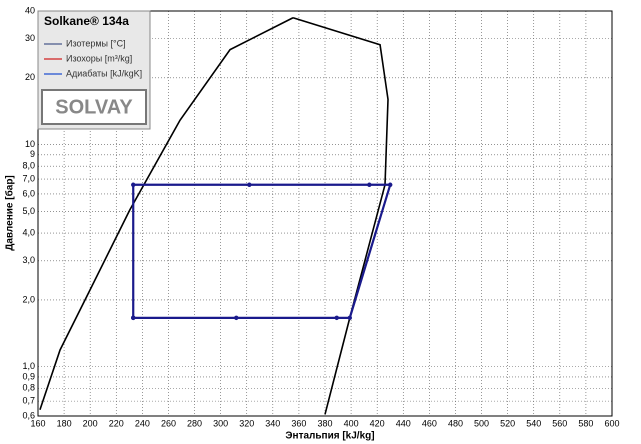 The width and height of the screenshot is (641, 444). I want to click on y-tick-label: 40, so click(30, 10).